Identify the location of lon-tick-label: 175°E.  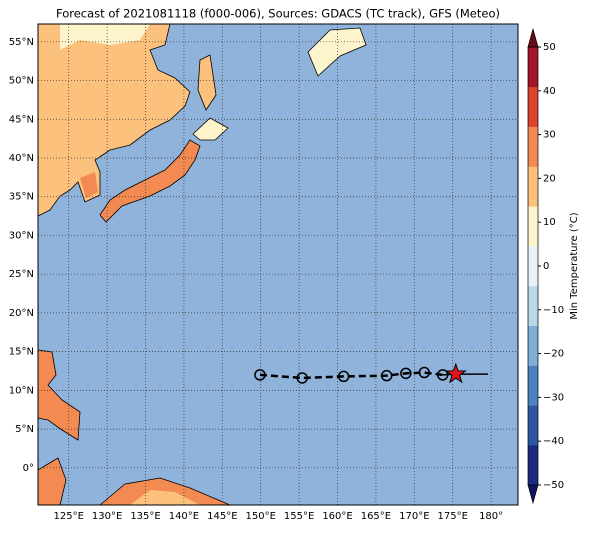
(453, 516).